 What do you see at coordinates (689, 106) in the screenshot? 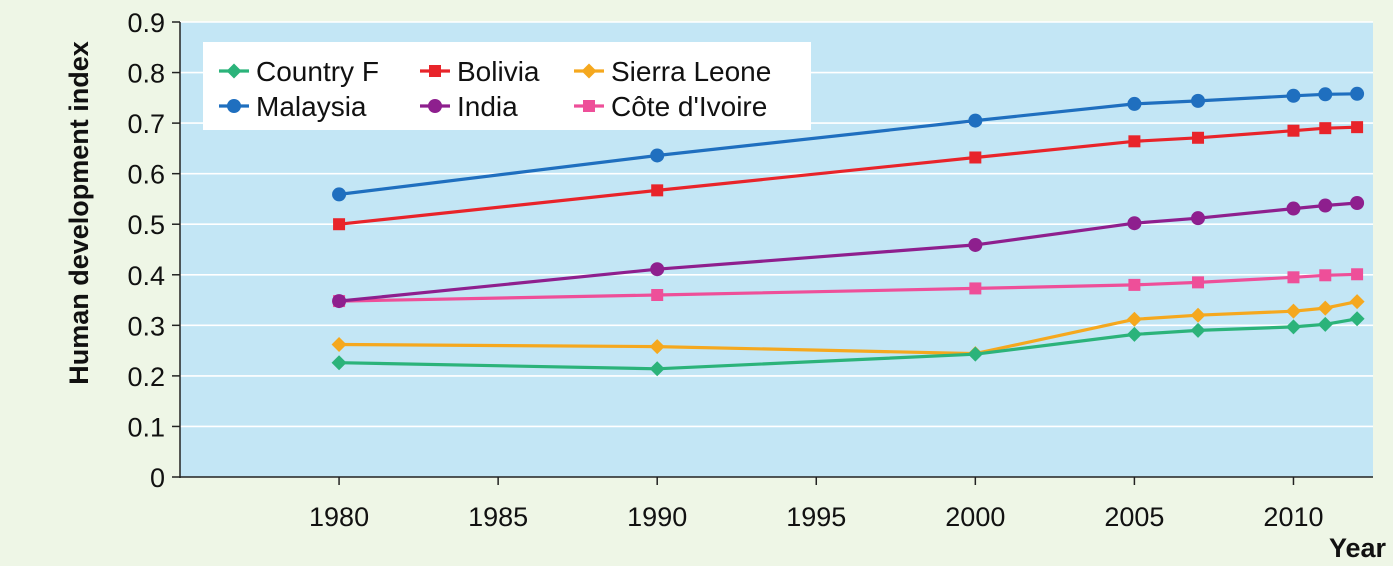
I see `legend-label: Côte d'Ivoire` at bounding box center [689, 106].